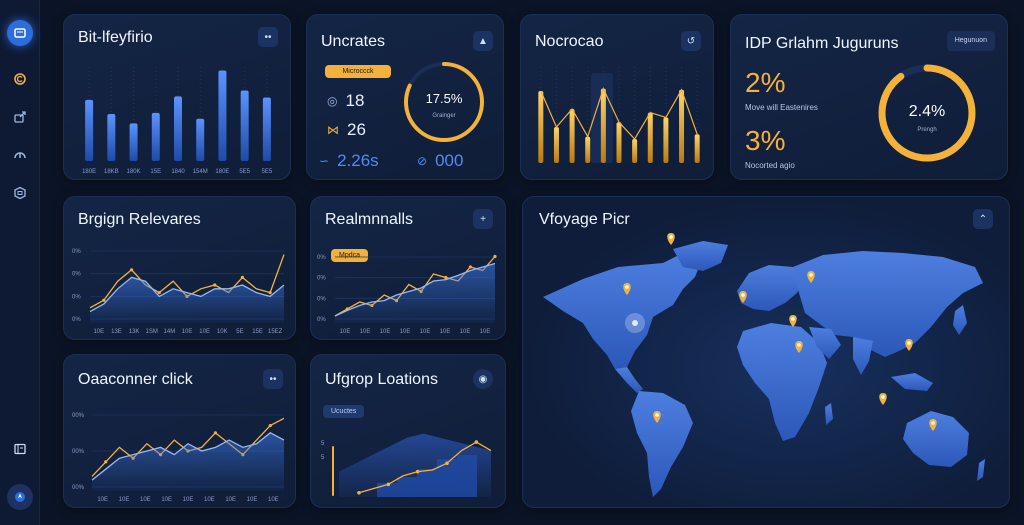 The height and width of the screenshot is (525, 1024). What do you see at coordinates (20, 262) in the screenshot?
I see `sidebar` at bounding box center [20, 262].